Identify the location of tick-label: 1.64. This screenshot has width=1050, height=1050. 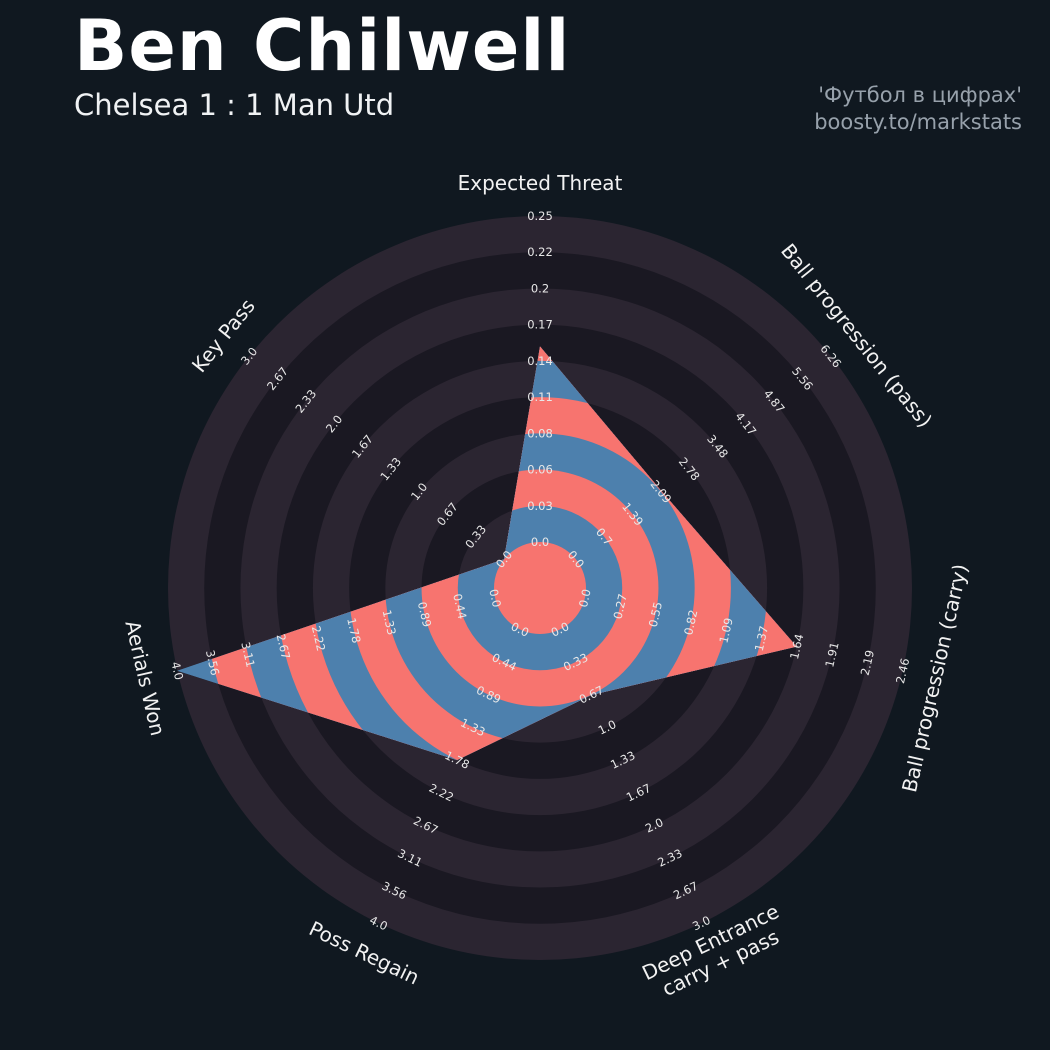
(796, 647).